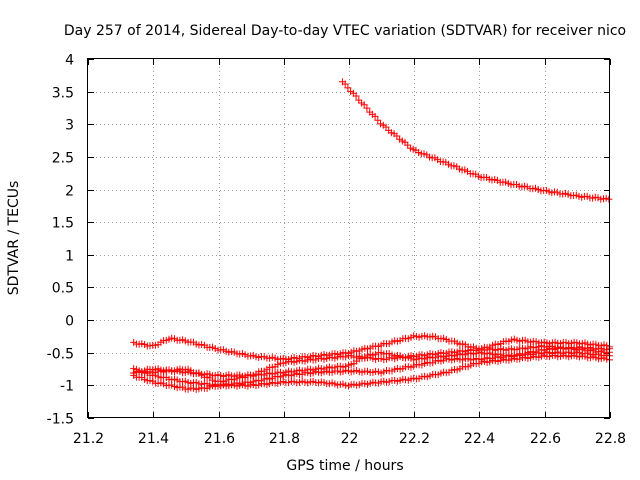 Image resolution: width=640 pixels, height=480 pixels. Describe the element at coordinates (63, 159) in the screenshot. I see `y-tick-label: 2.5` at that location.